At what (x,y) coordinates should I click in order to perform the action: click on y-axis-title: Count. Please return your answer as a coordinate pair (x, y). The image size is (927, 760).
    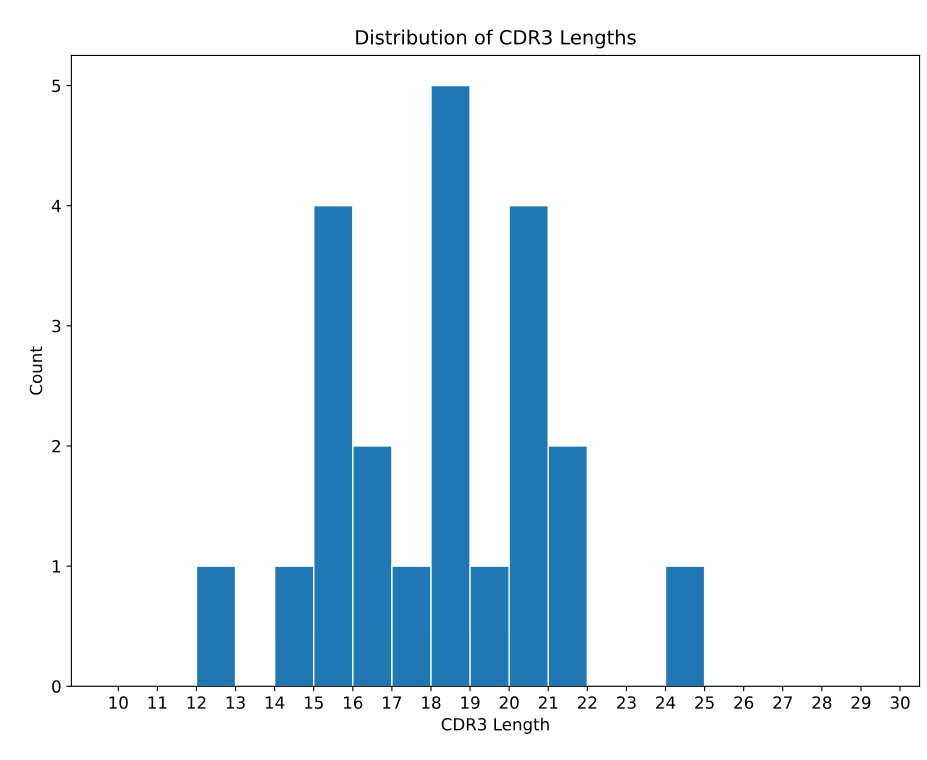
    Looking at the image, I should click on (36, 370).